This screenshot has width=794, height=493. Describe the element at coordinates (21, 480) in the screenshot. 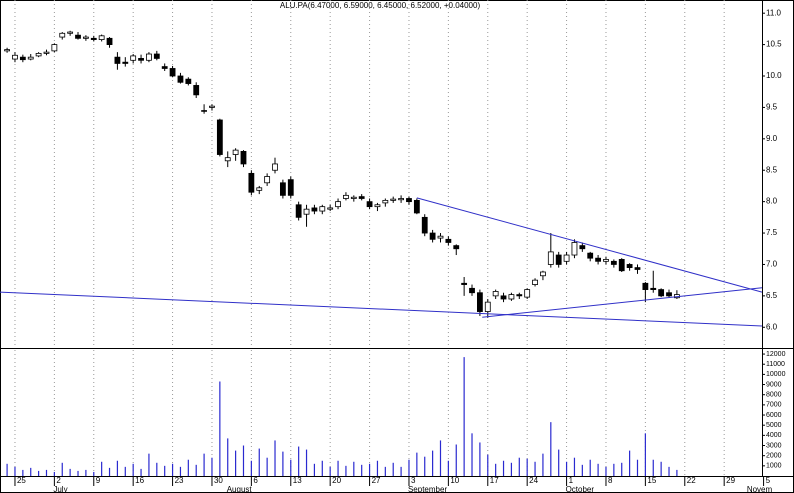

I see `x-tick-label: 25` at that location.